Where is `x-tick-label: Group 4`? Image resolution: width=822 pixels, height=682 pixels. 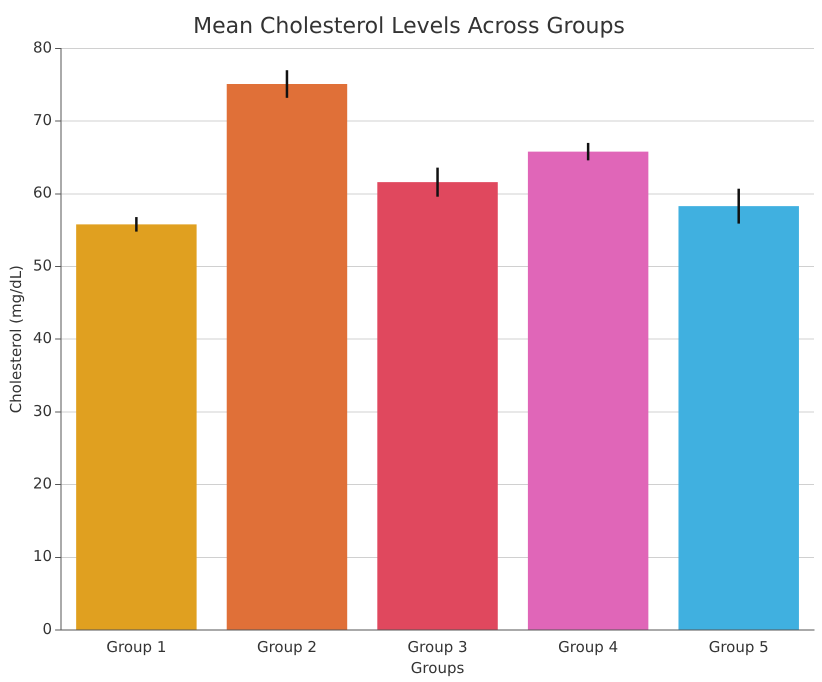 x-tick-label: Group 4 is located at coordinates (588, 647).